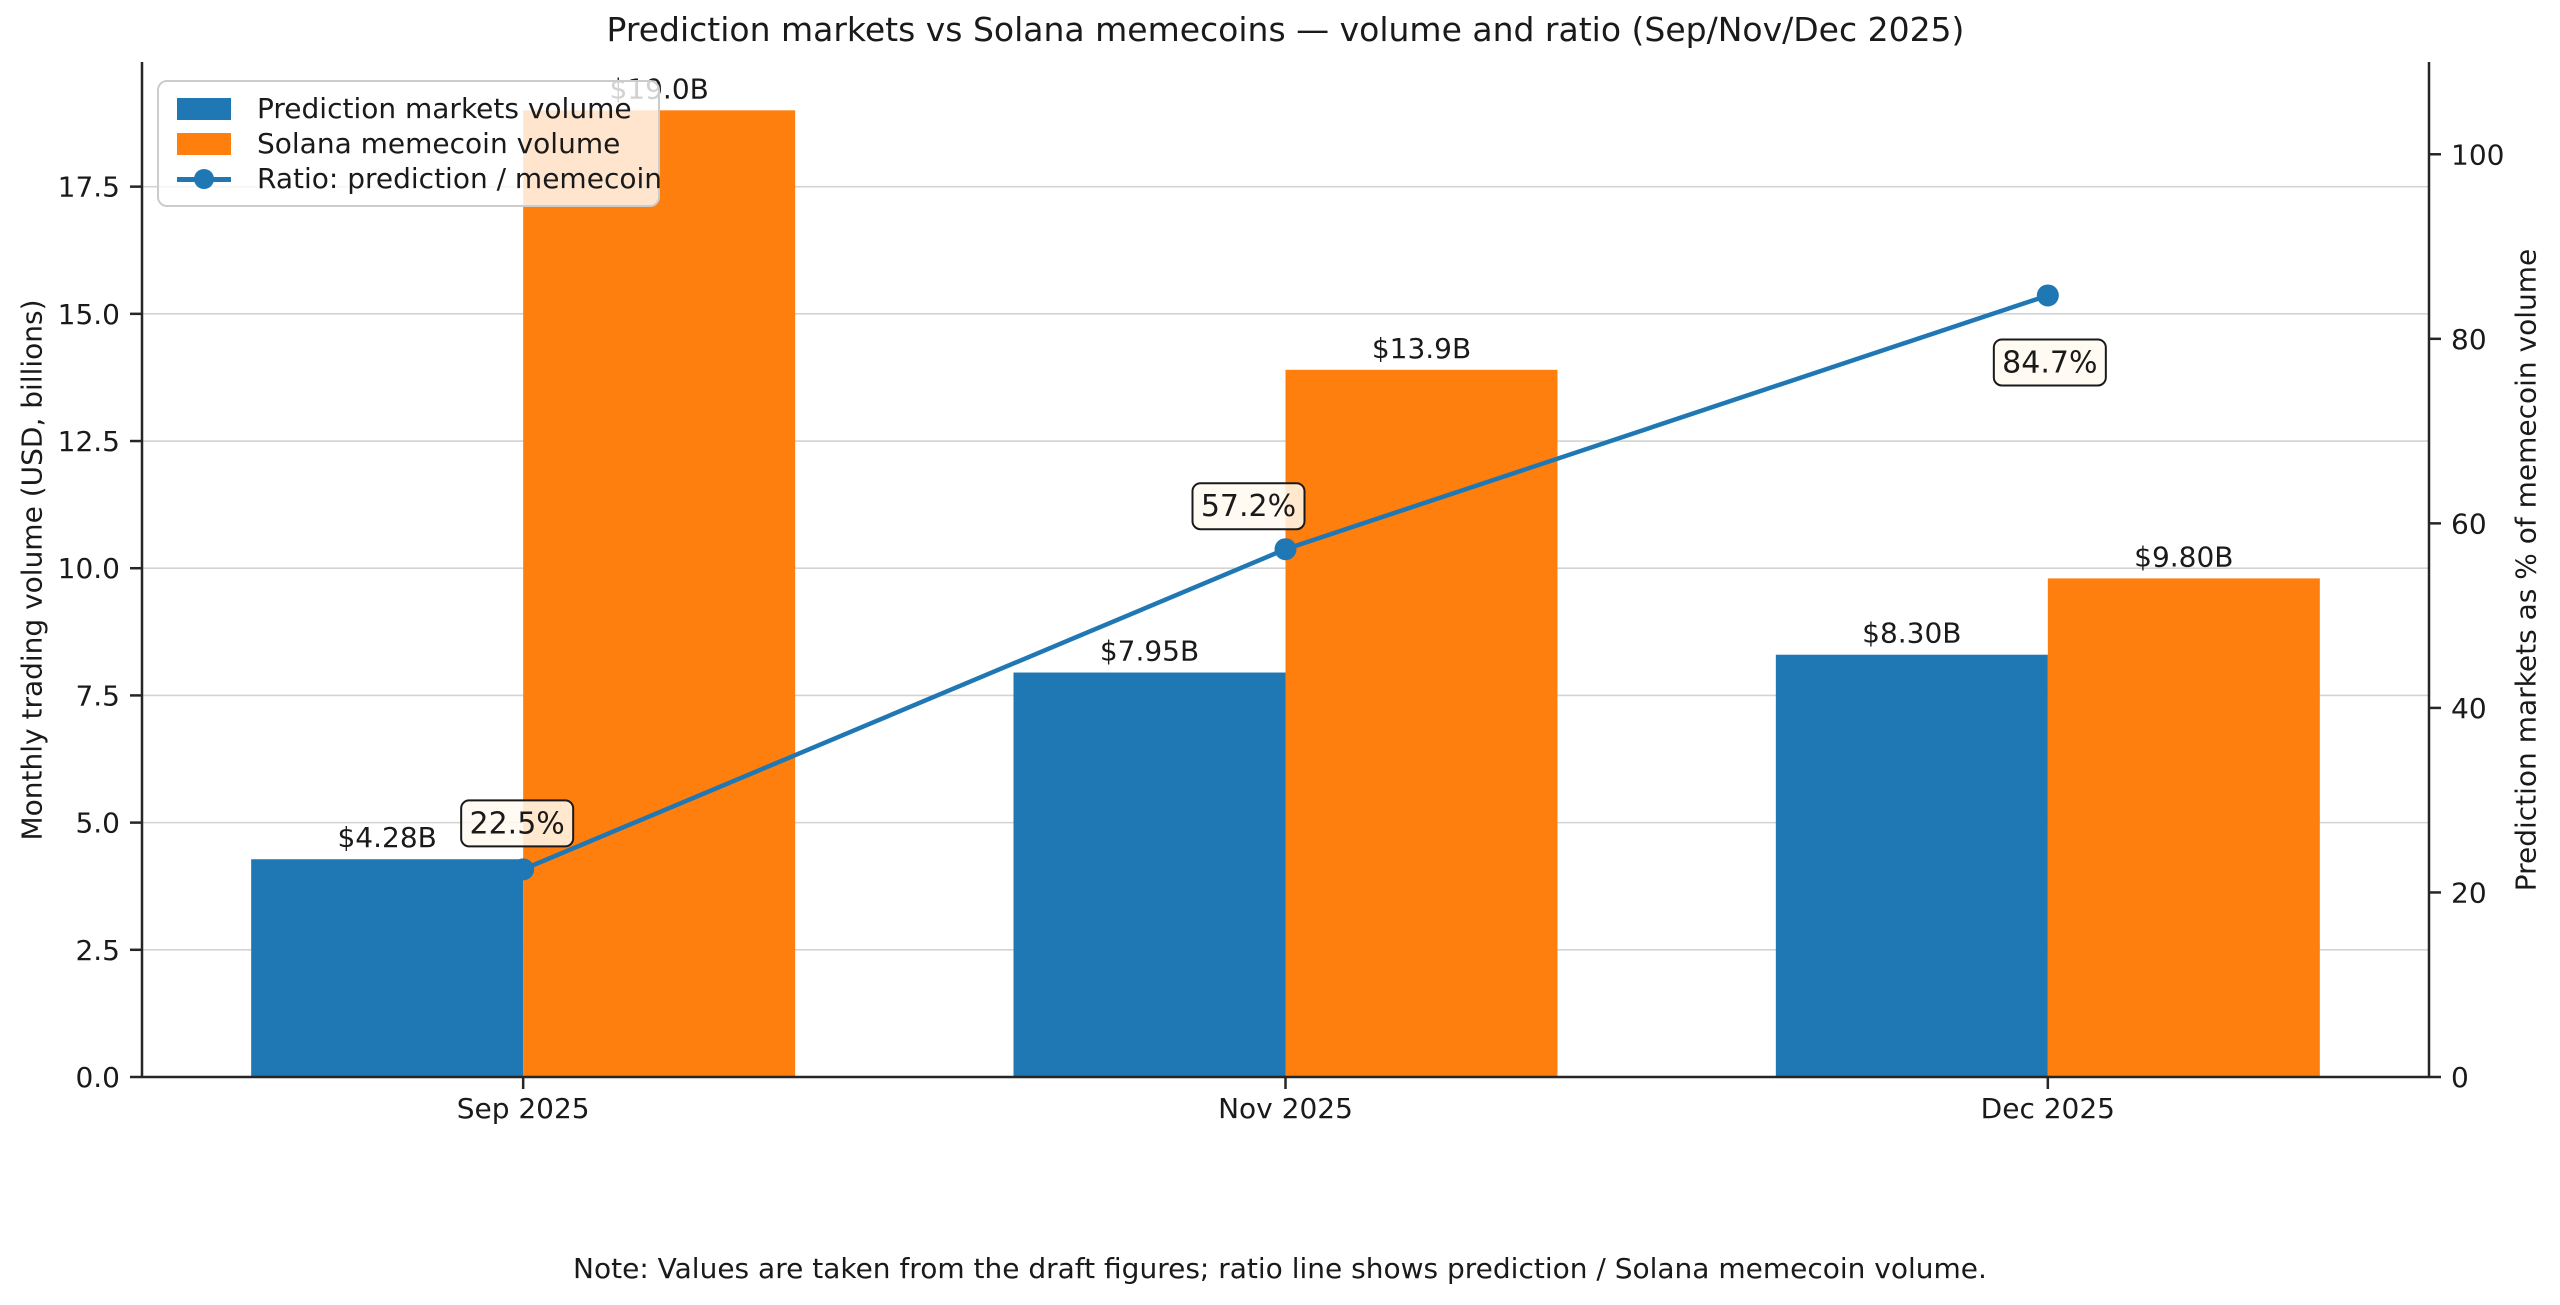 This screenshot has height=1305, width=2560. What do you see at coordinates (89, 568) in the screenshot?
I see `left-tick-label: 10.0` at bounding box center [89, 568].